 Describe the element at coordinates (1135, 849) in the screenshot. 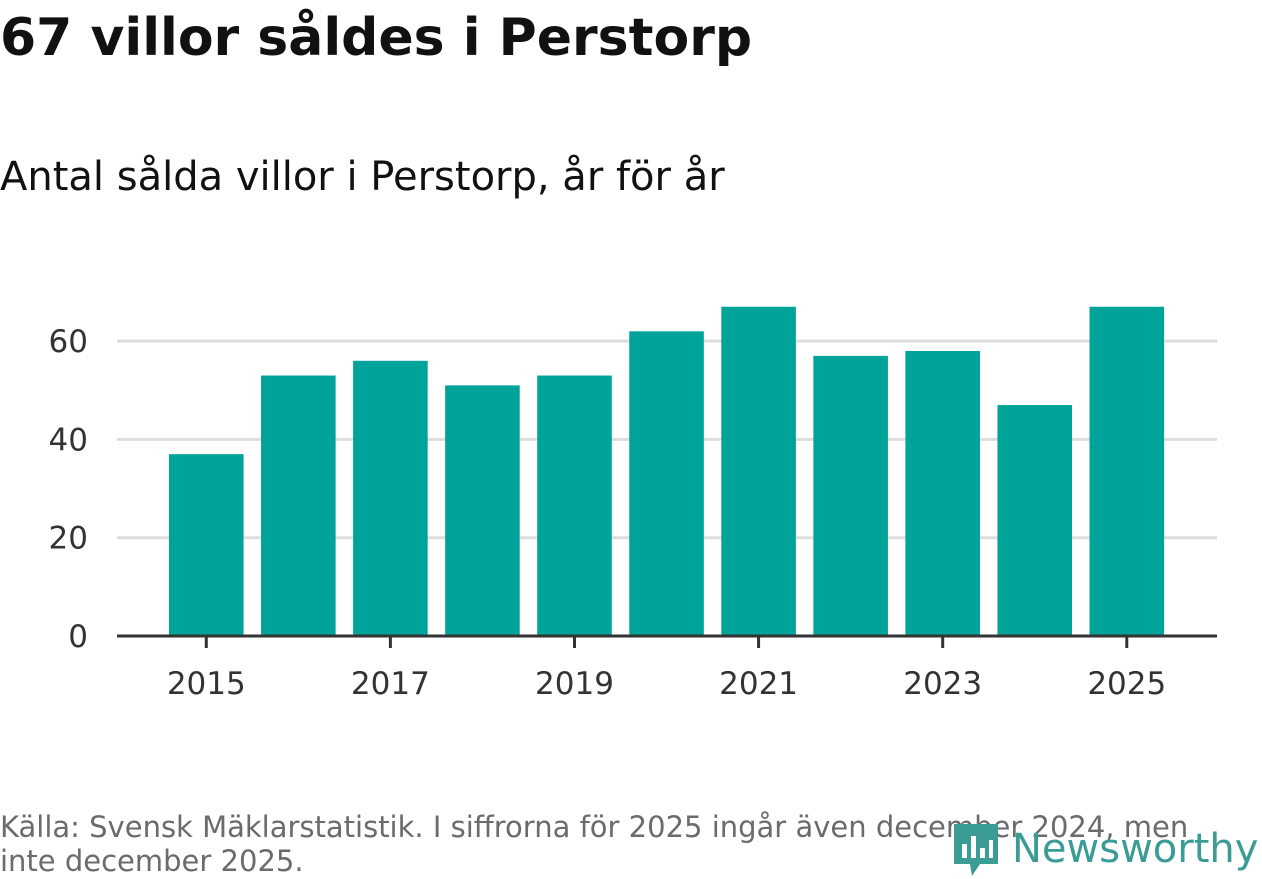

I see `logo-text: Newsworthy` at that location.